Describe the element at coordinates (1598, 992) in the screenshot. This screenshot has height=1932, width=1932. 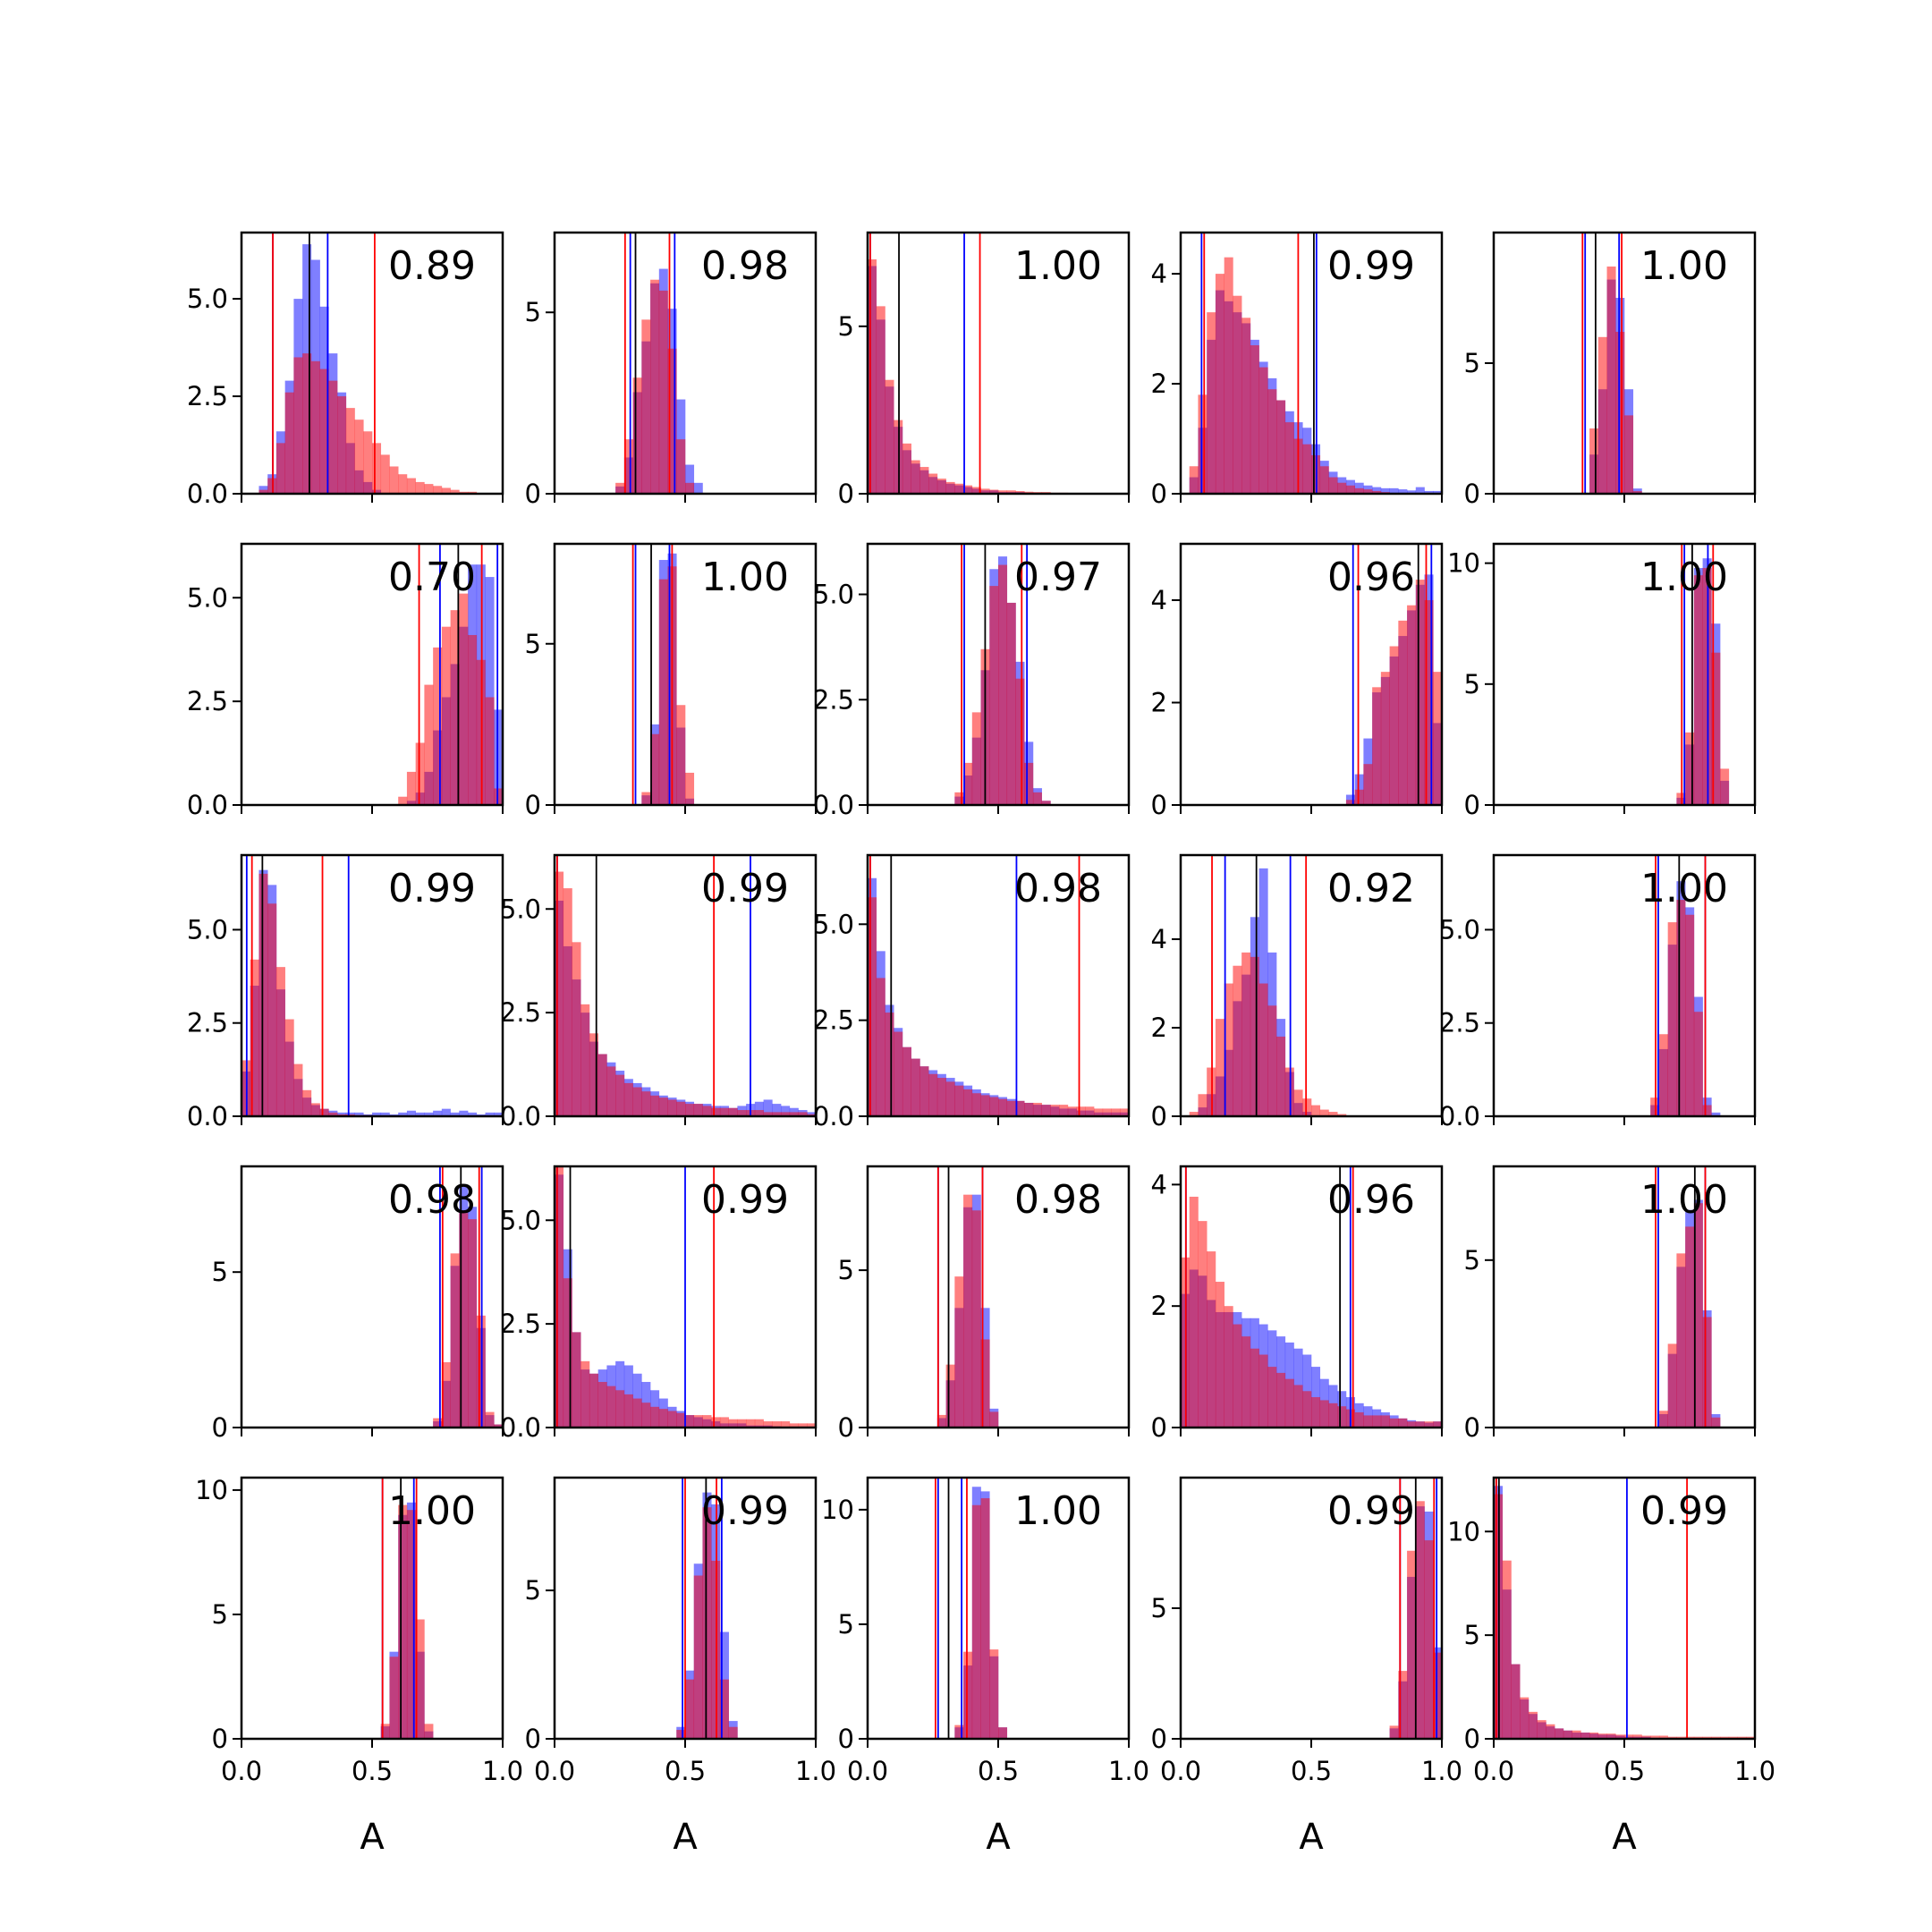
I see `panel-r3-c5: 0.0 2.5 5.0 1.00` at that location.